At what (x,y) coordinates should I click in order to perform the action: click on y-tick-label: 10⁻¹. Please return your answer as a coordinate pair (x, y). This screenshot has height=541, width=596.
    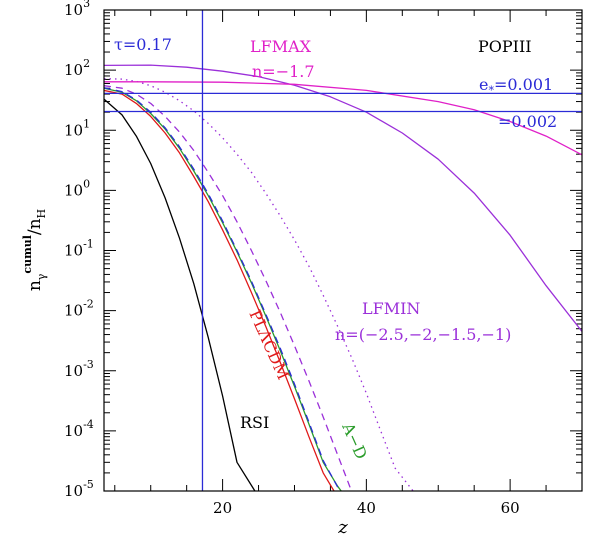
    Looking at the image, I should click on (79, 249).